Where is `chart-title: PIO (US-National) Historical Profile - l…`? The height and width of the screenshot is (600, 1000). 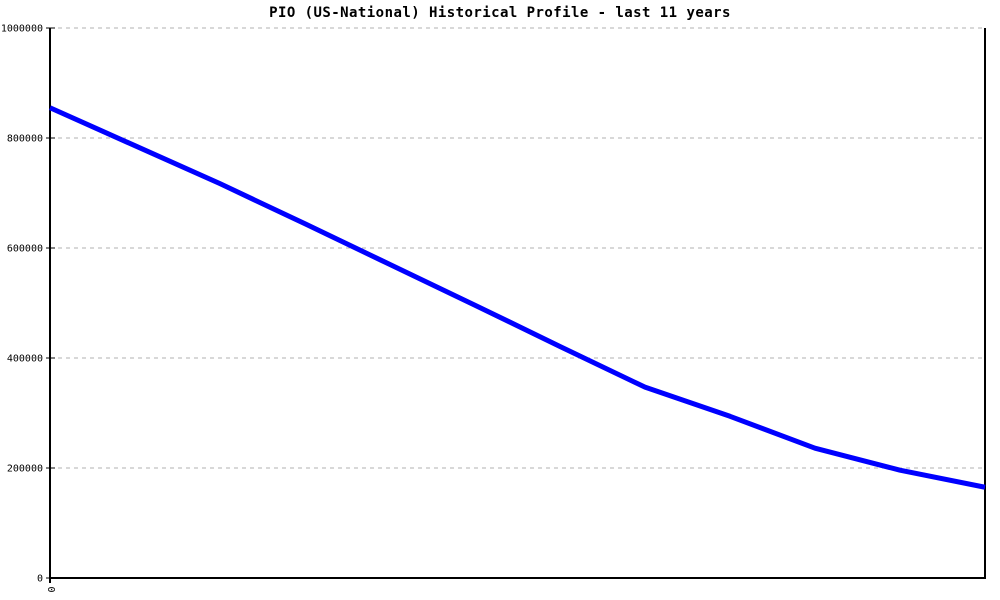
chart-title: PIO (US-National) Historical Profile - l… is located at coordinates (500, 13).